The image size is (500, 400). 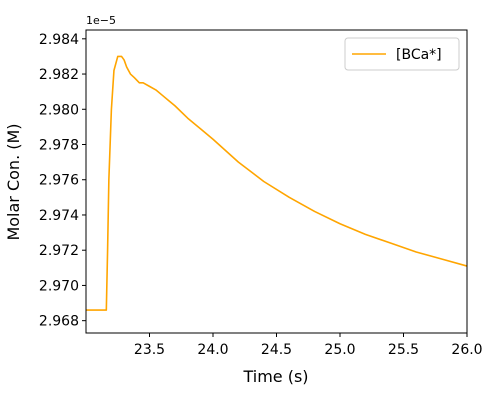 I want to click on x-tick-label: 24.0, so click(x=212, y=350).